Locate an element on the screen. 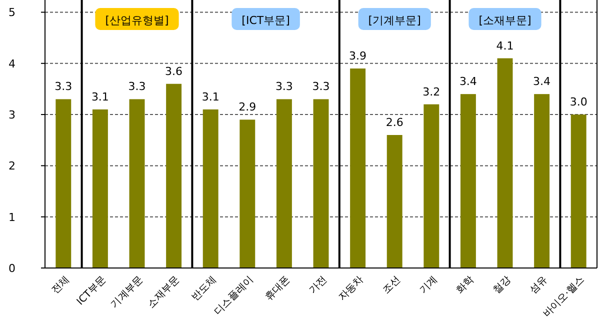 The height and width of the screenshot is (321, 600). data-label: 3.6 is located at coordinates (174, 71).